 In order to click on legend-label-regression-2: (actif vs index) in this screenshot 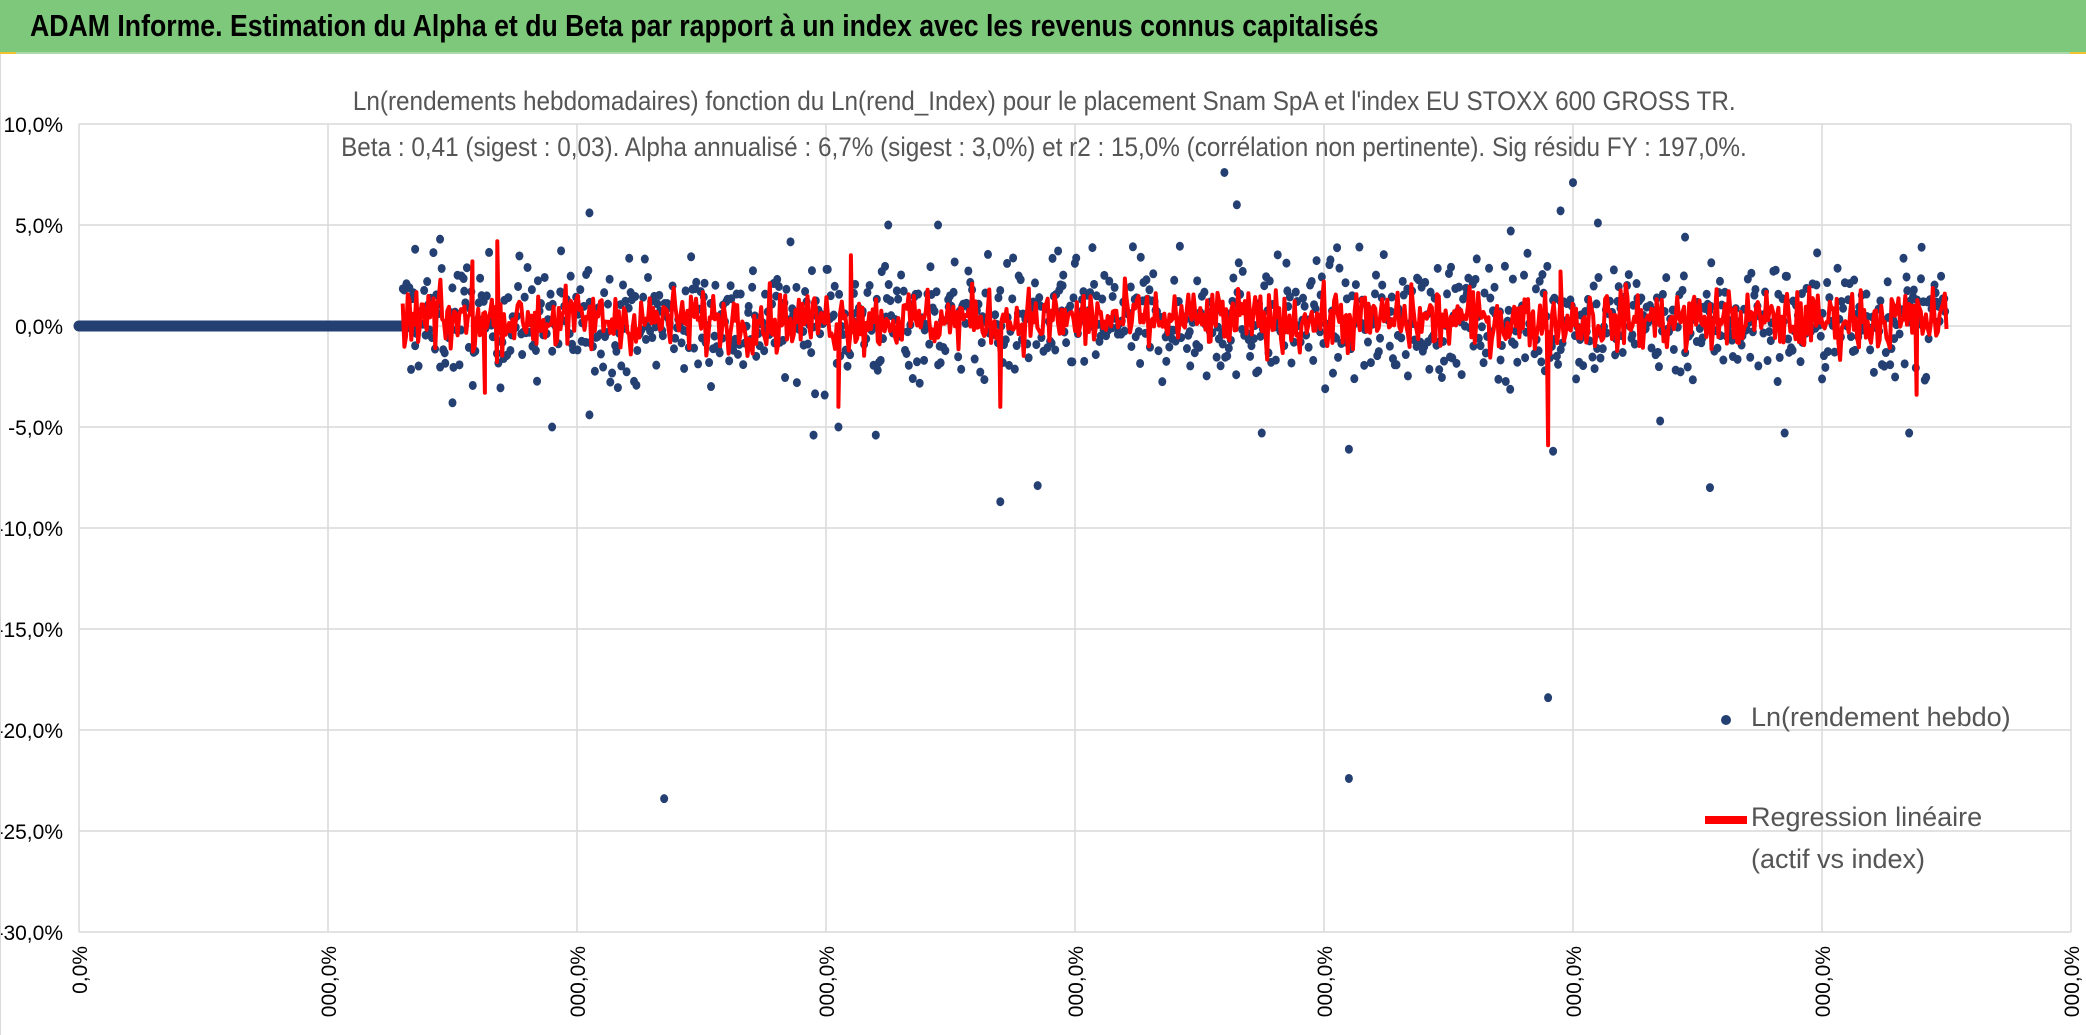, I will do `click(1838, 859)`.